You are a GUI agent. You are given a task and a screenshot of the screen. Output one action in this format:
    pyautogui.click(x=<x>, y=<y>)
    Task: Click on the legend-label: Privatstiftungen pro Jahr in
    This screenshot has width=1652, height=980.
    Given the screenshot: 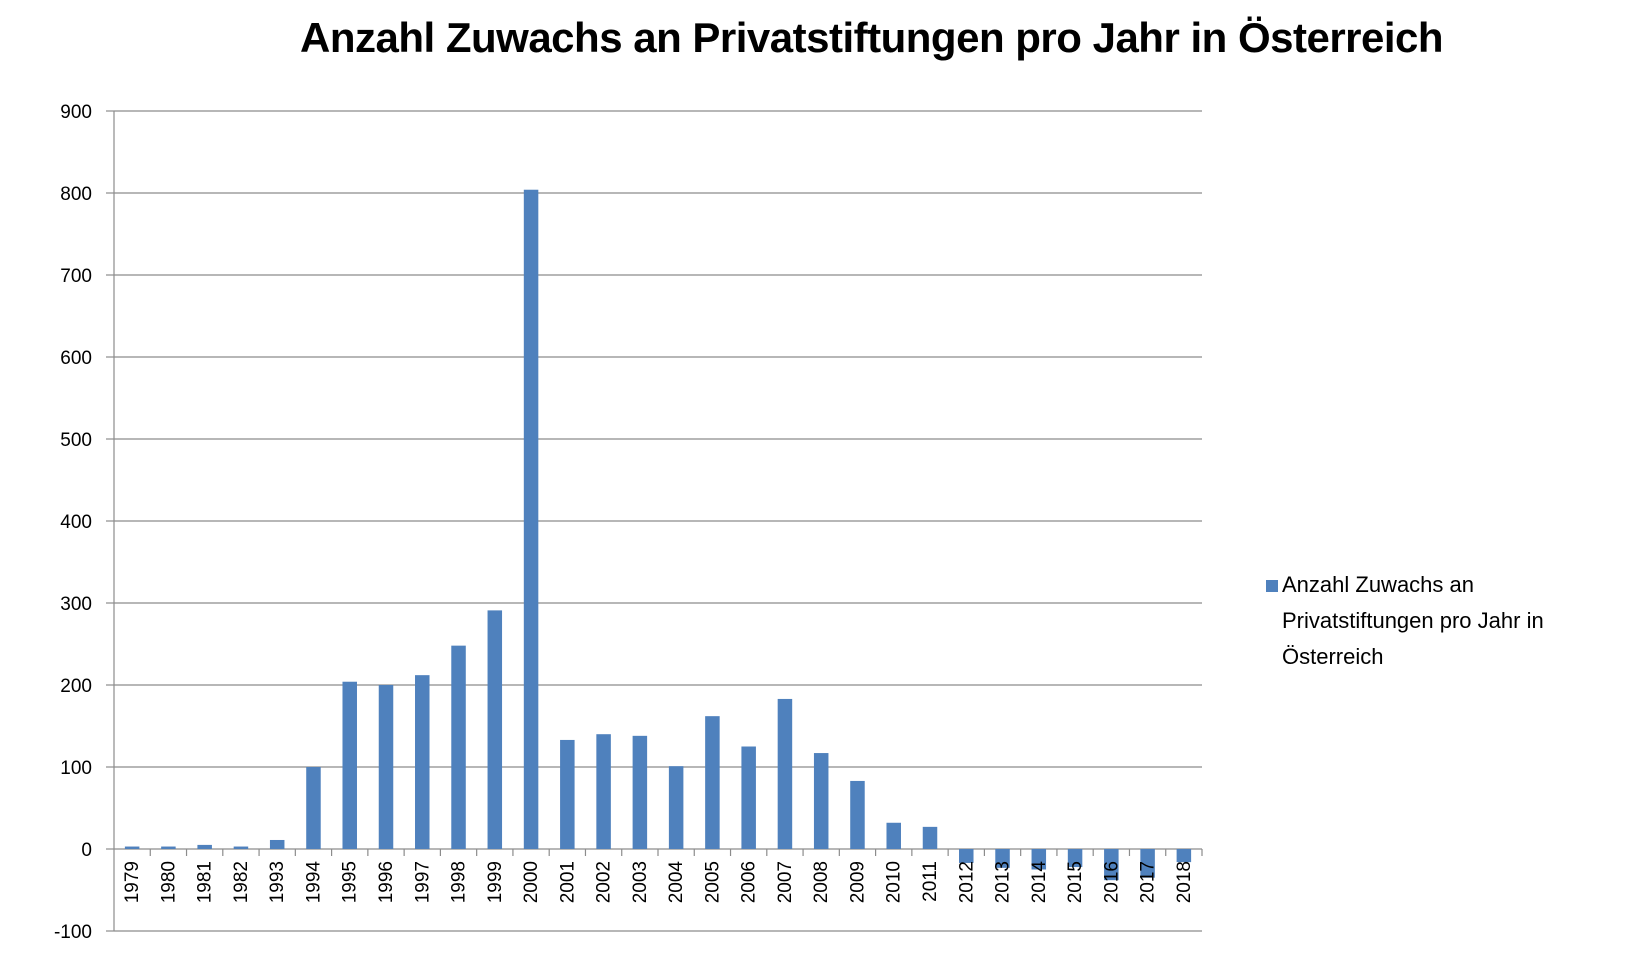 What is the action you would take?
    pyautogui.click(x=1413, y=620)
    